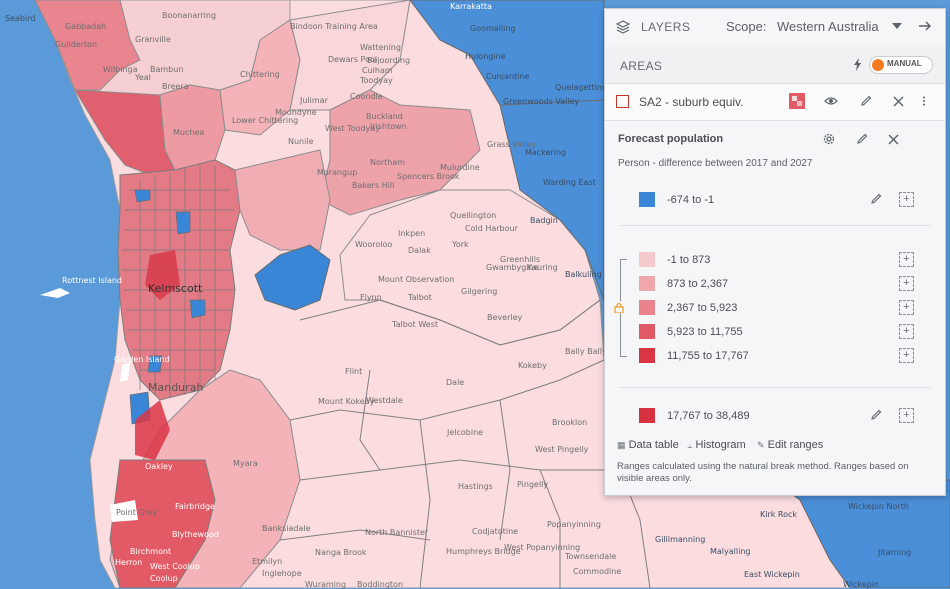  Describe the element at coordinates (795, 445) in the screenshot. I see `edit-ranges-label: Edit ranges` at that location.